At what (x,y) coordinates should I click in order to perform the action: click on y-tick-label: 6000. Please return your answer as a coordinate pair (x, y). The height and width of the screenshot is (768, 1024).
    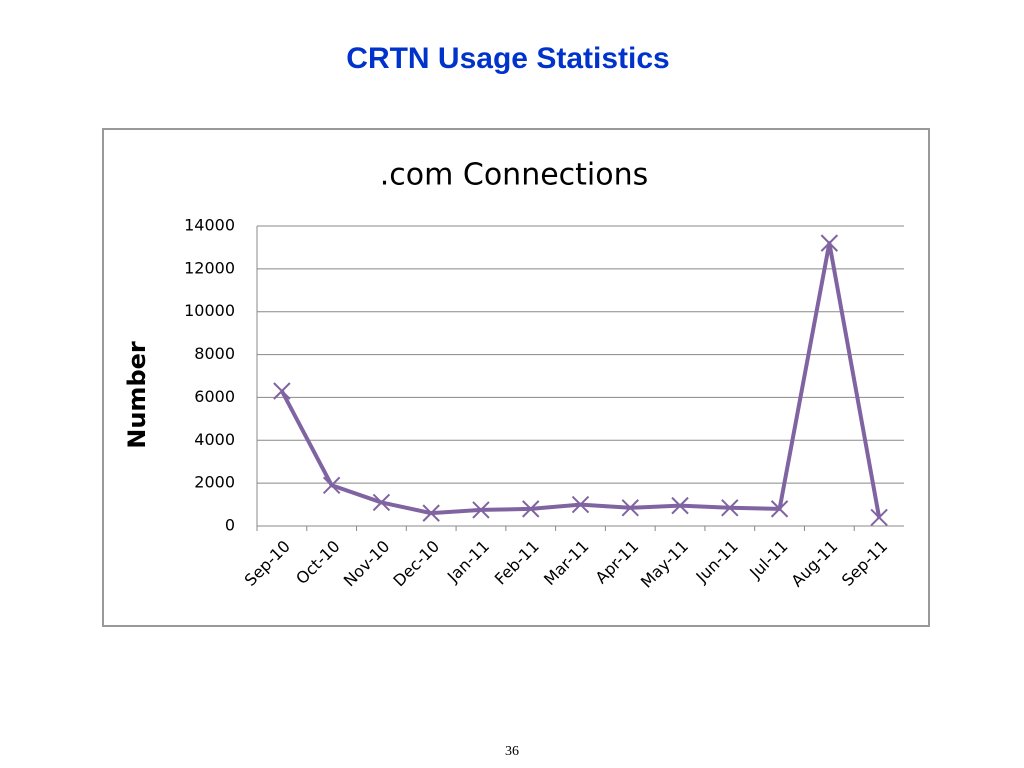
    Looking at the image, I should click on (214, 396).